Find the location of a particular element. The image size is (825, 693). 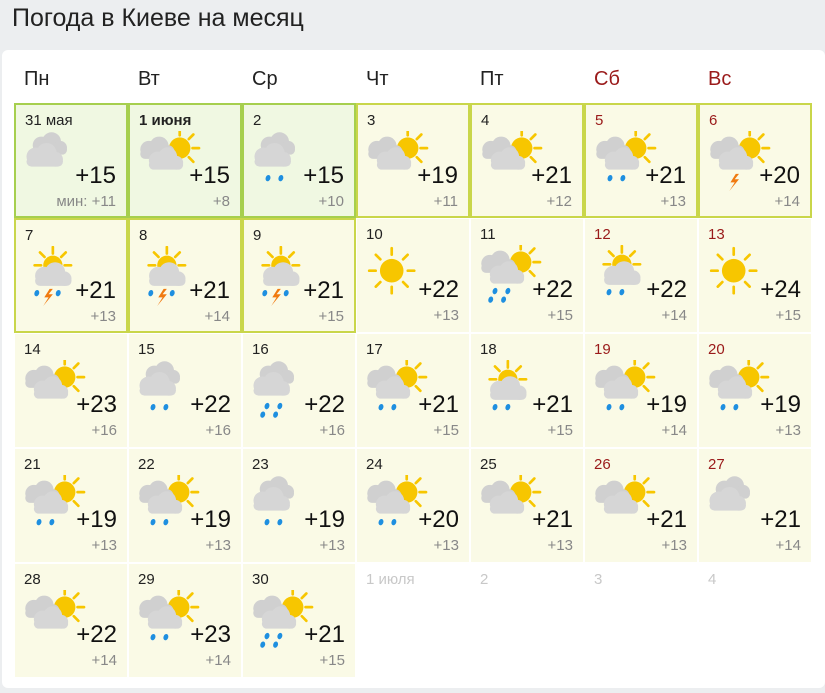

day-cell: 19 +19 +14 is located at coordinates (641, 390).